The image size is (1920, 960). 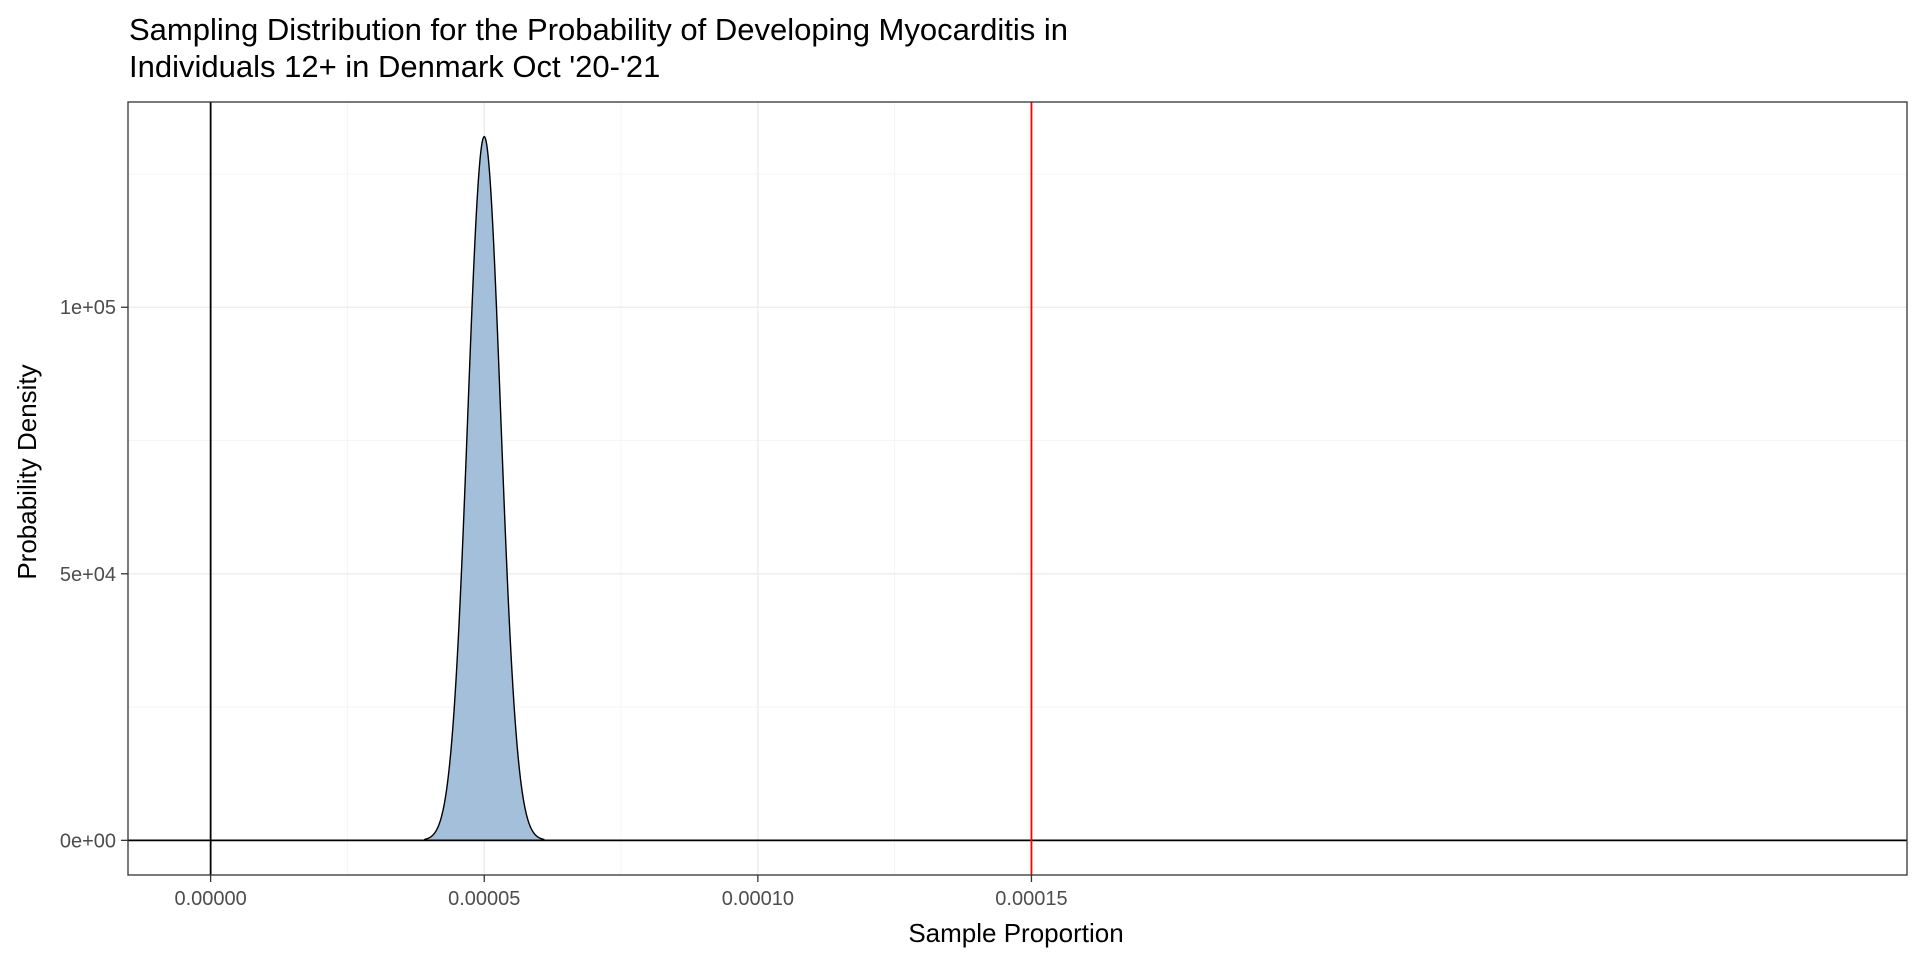 What do you see at coordinates (88, 308) in the screenshot?
I see `y-tick-label-2: 1e+05` at bounding box center [88, 308].